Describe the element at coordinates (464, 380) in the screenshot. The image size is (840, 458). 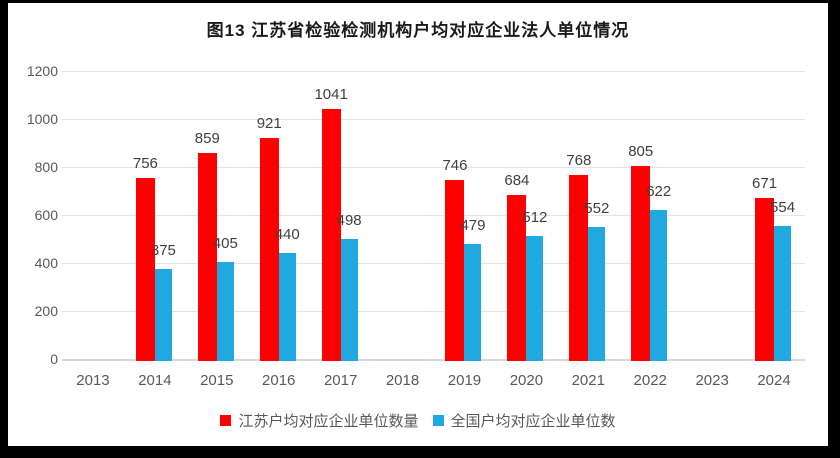
I see `x-tick-label-2019: 2019` at that location.